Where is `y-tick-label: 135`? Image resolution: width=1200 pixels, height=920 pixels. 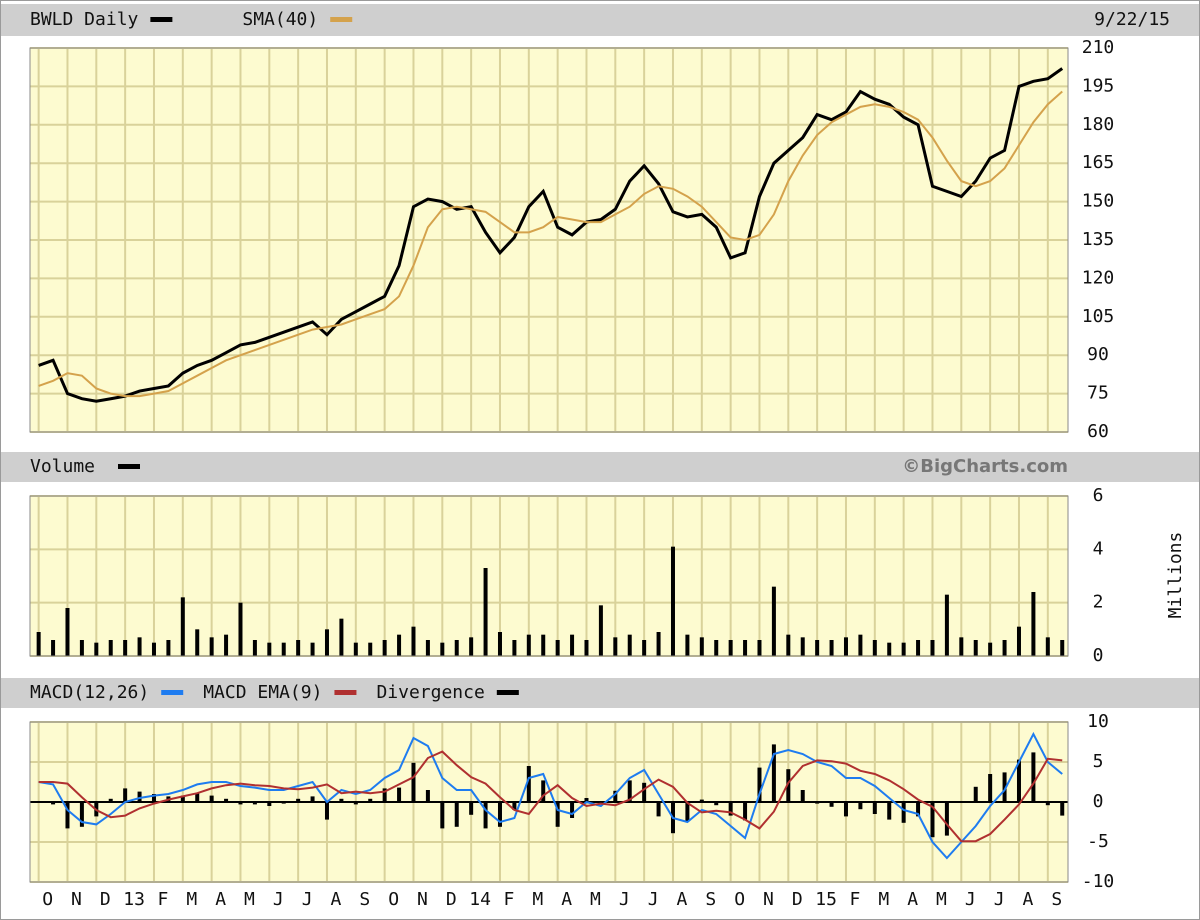 y-tick-label: 135 is located at coordinates (1098, 239).